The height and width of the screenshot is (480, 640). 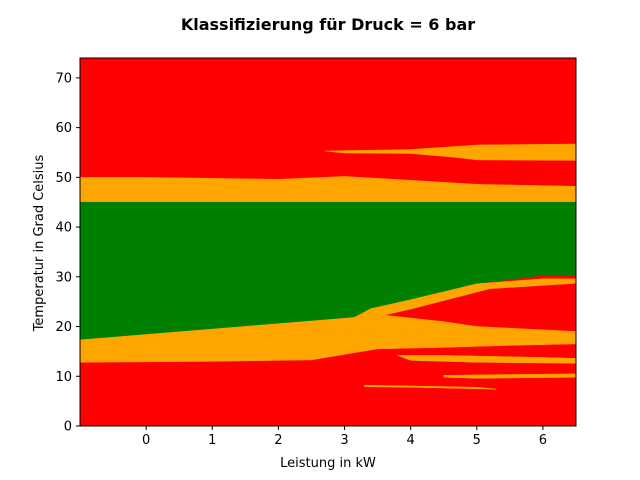 What do you see at coordinates (63, 128) in the screenshot?
I see `y-tick-label: 60` at bounding box center [63, 128].